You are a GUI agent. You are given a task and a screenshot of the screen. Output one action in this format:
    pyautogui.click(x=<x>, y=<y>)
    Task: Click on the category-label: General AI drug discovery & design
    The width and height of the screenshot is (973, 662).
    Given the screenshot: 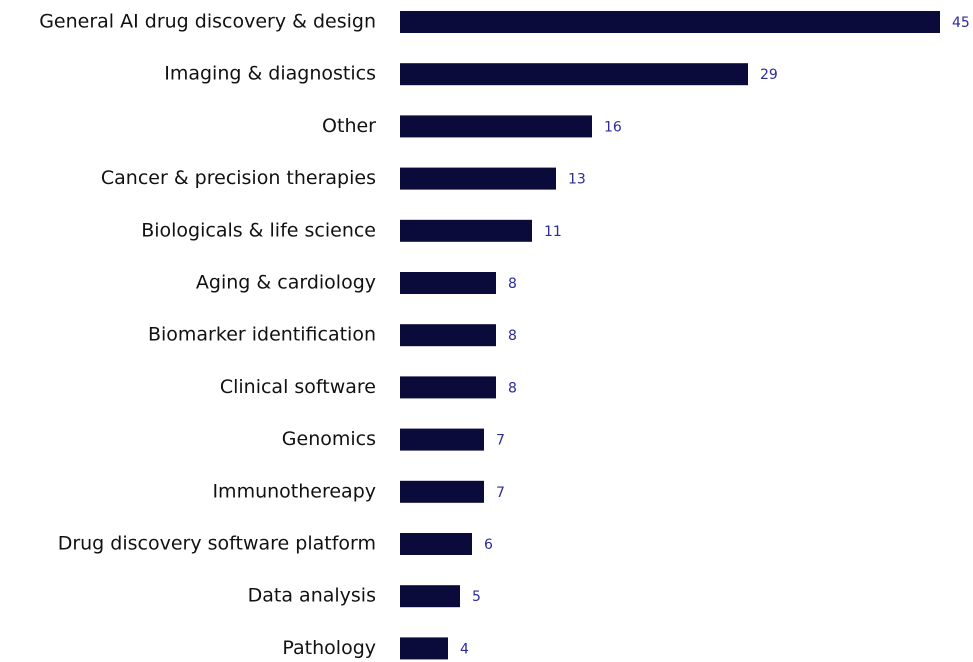 What is the action you would take?
    pyautogui.click(x=207, y=22)
    